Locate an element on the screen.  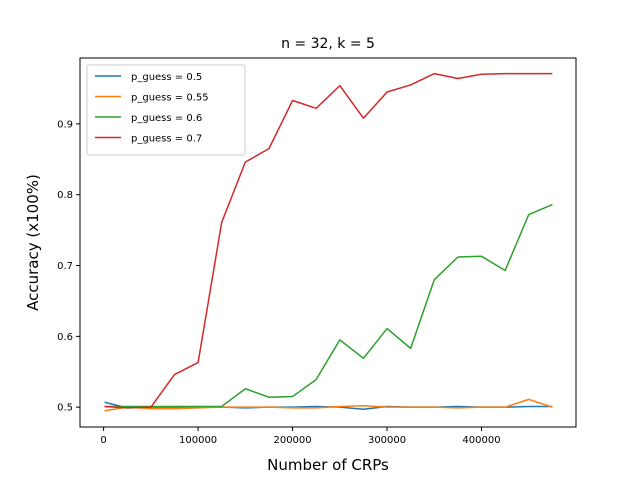
y-tick-label: 0.8 is located at coordinates (65, 195).